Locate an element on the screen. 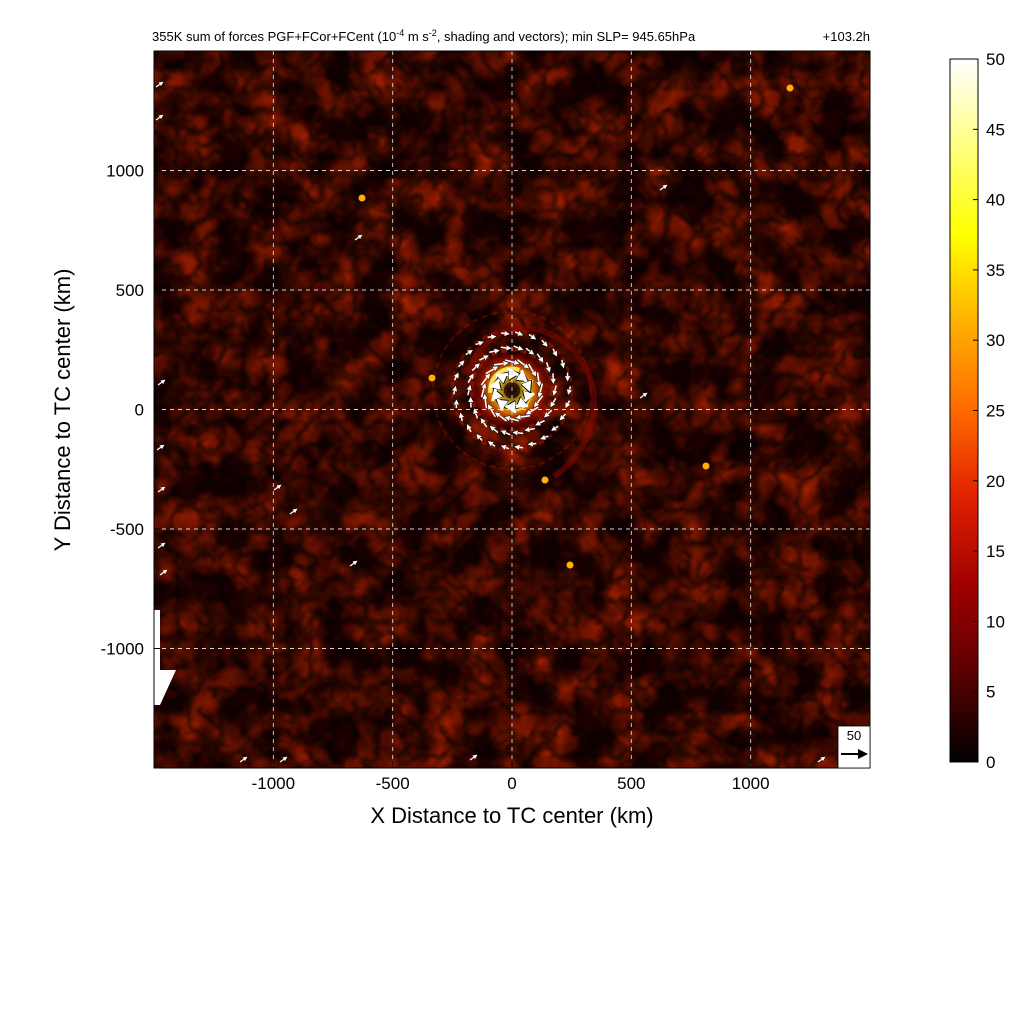  y-tick-label: 0 is located at coordinates (139, 410).